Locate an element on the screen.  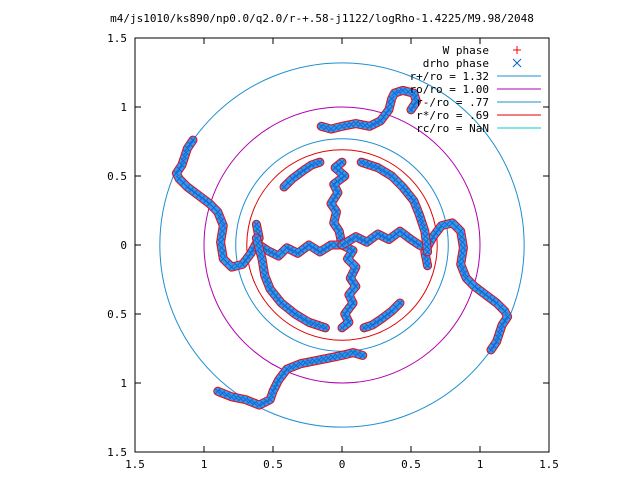
y-tick-label: 0 is located at coordinates (123, 245).